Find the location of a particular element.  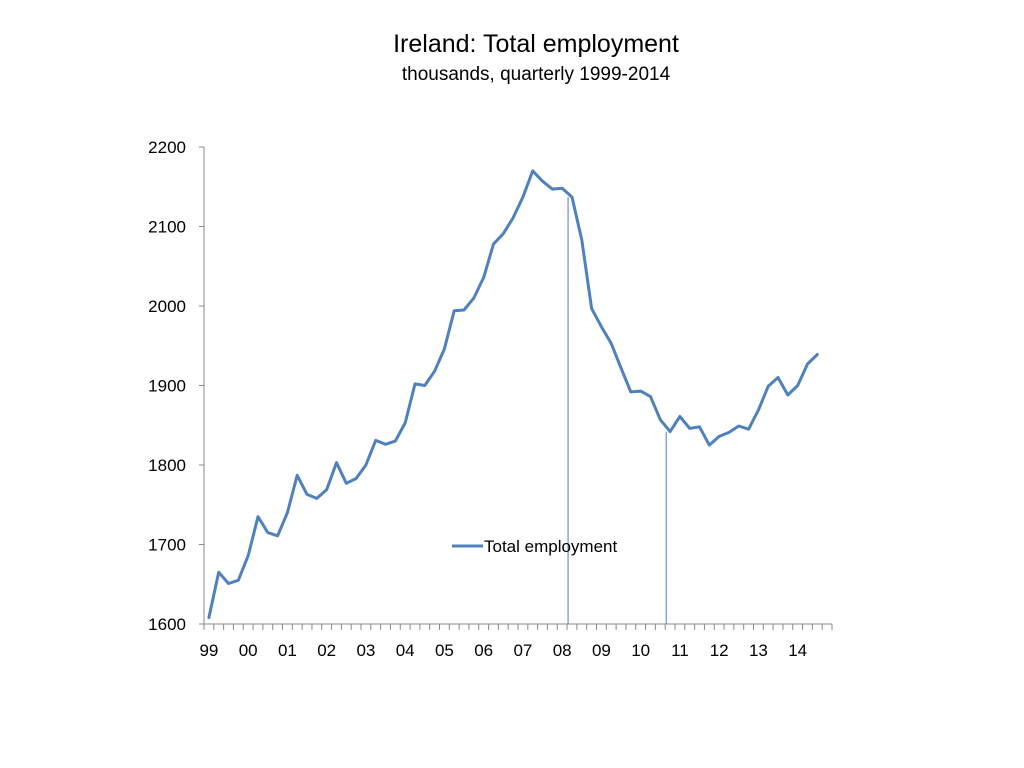

x-tick-label: 01 is located at coordinates (287, 650).